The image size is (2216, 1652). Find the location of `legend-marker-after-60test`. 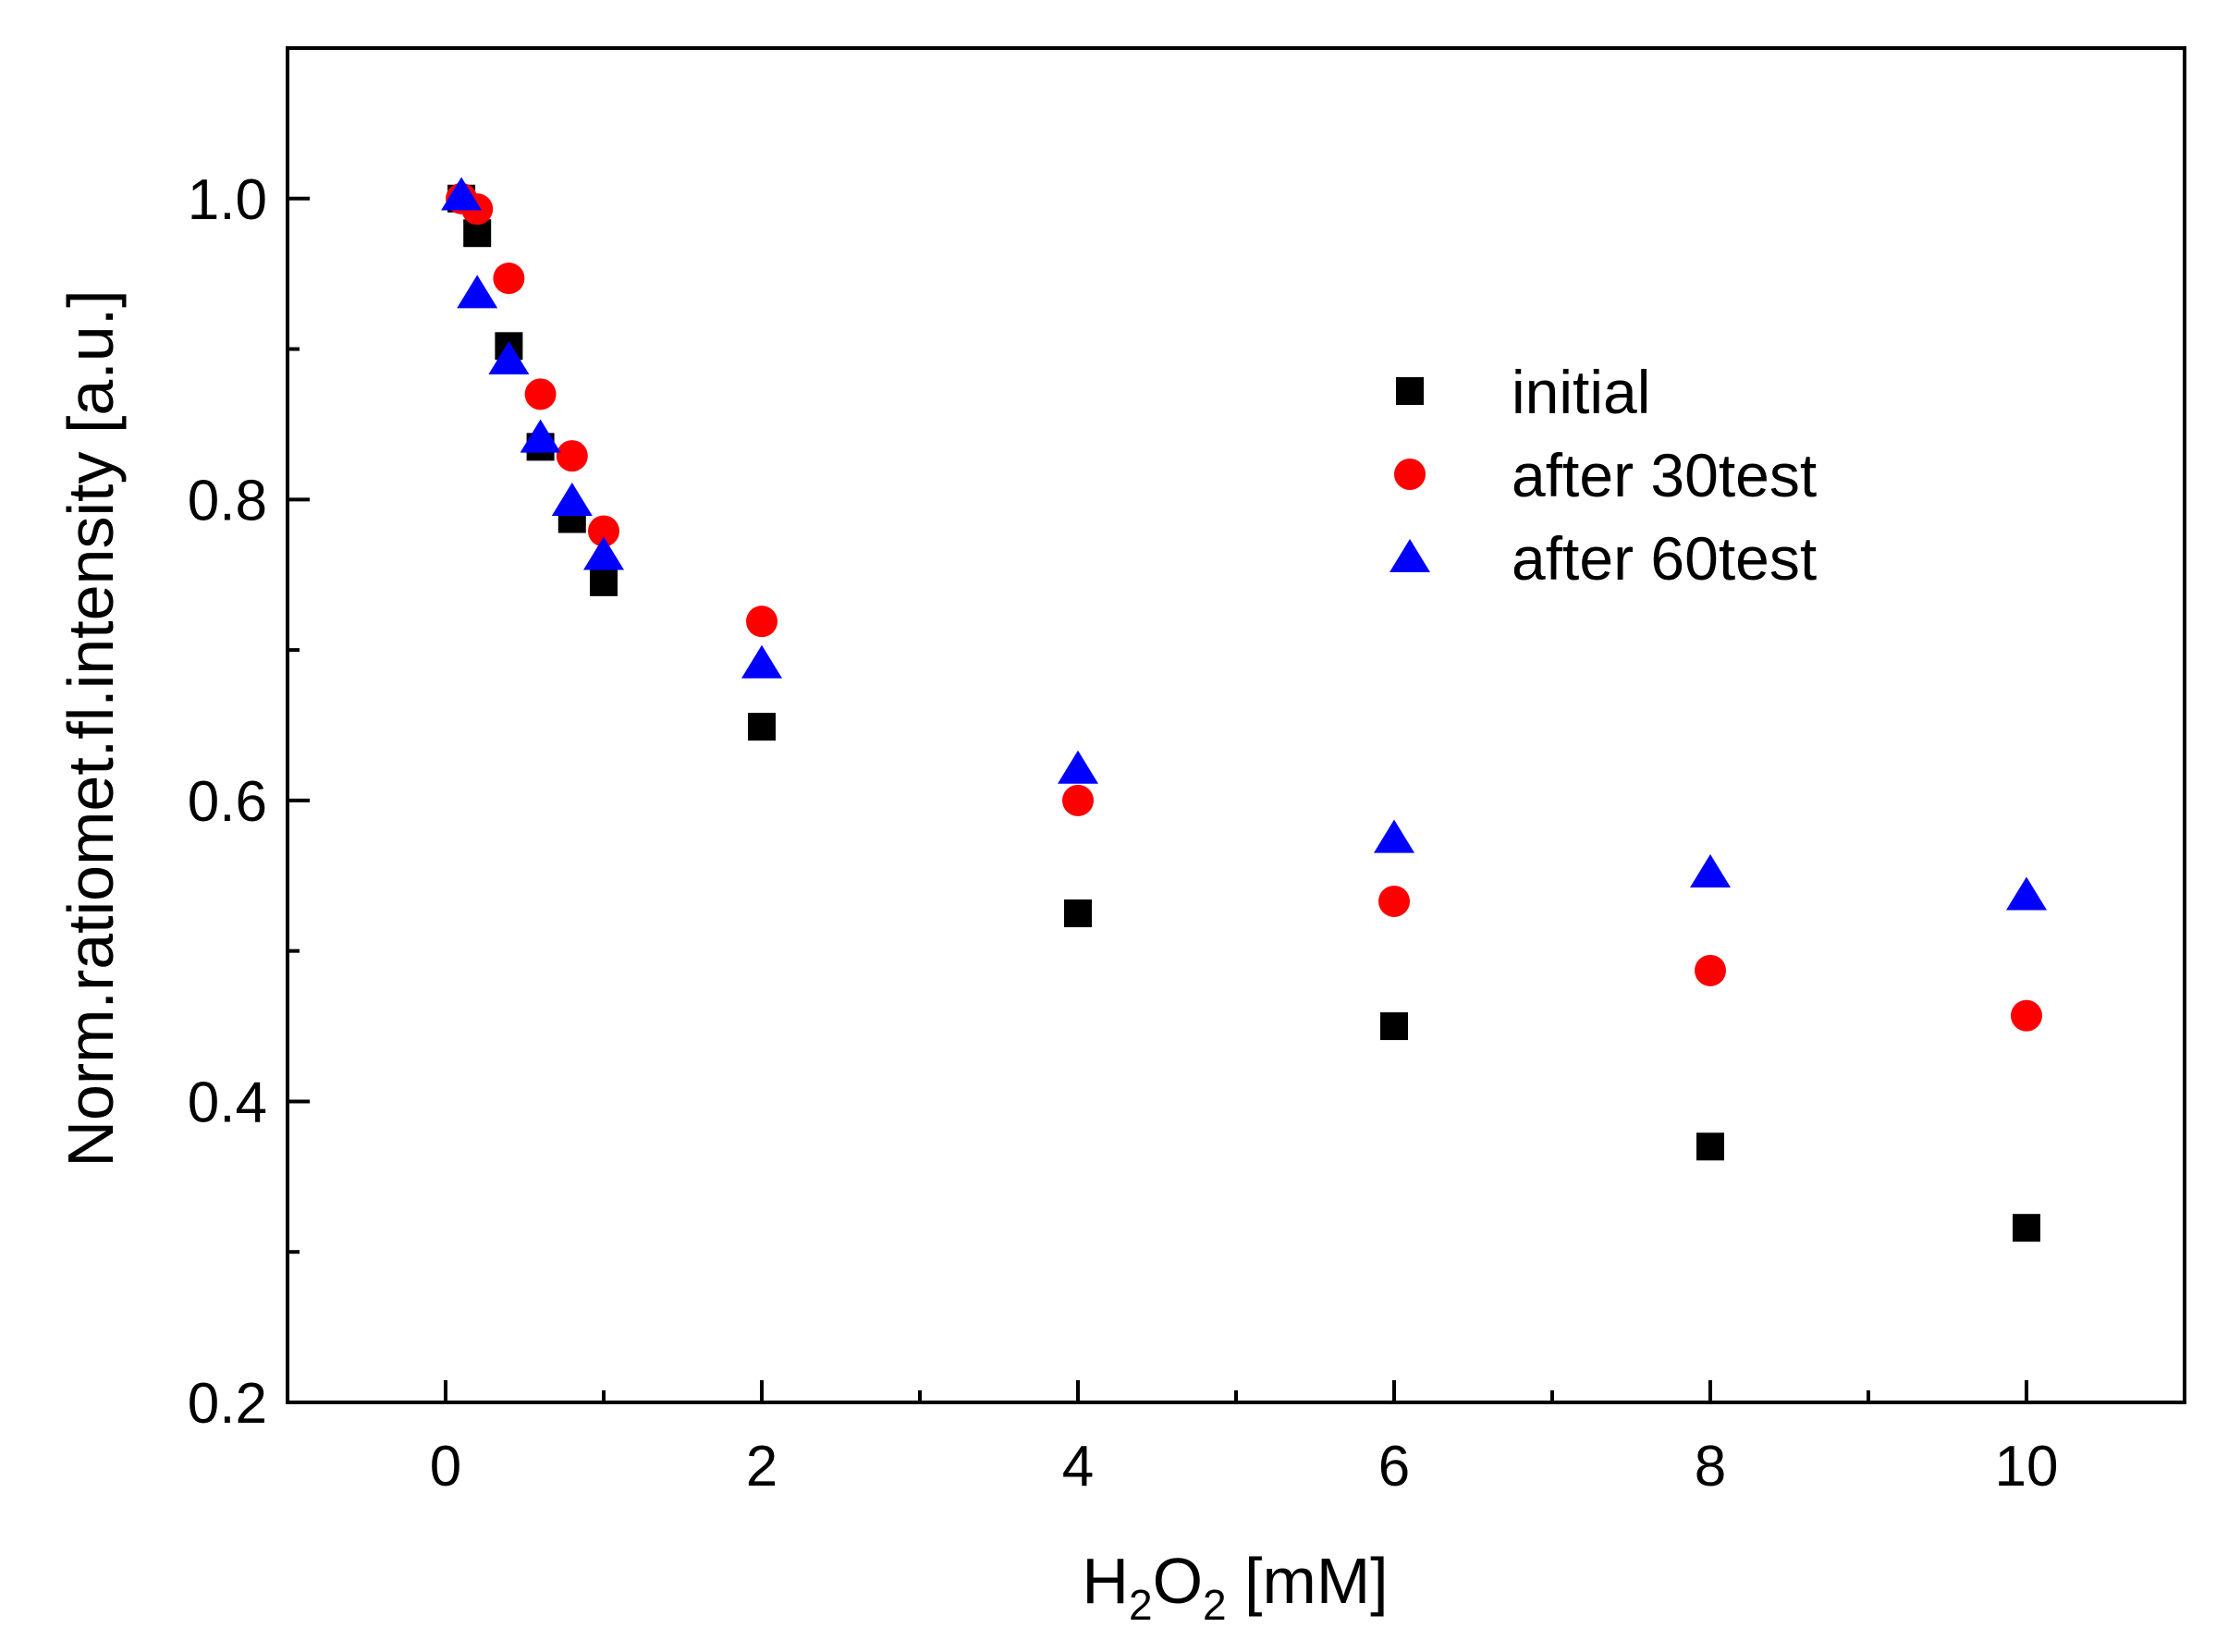

legend-marker-after-60test is located at coordinates (1410, 555).